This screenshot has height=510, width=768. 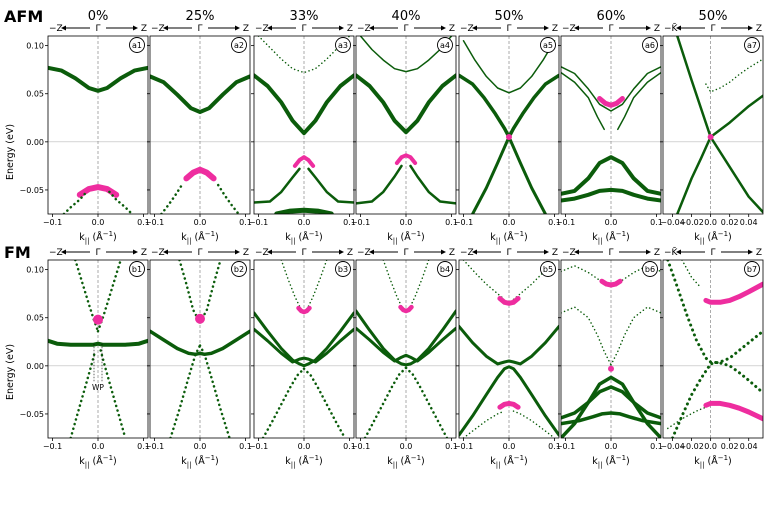 I want to click on column-label: 25%, so click(x=200, y=16).